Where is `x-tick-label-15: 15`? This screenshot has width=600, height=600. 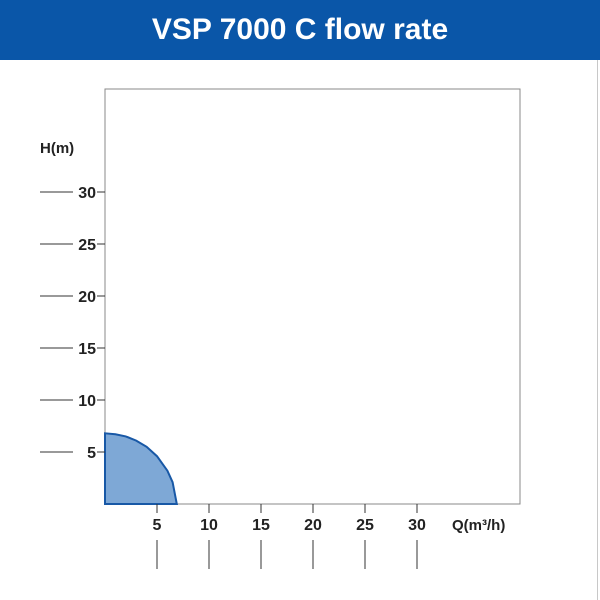 x-tick-label-15: 15 is located at coordinates (261, 525).